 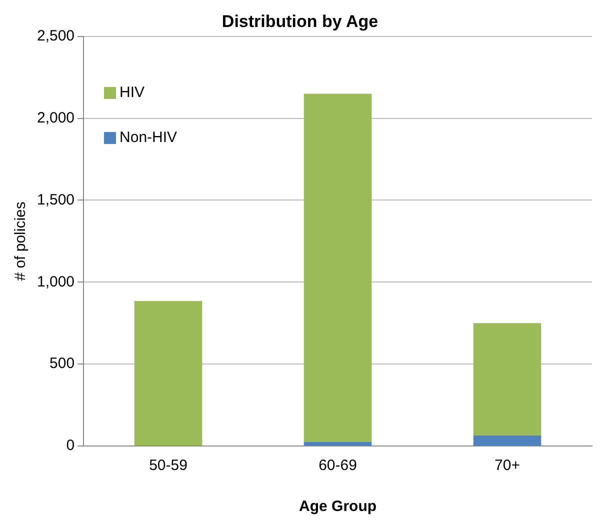 I want to click on y-tick-label: 2,500, so click(x=55, y=36).